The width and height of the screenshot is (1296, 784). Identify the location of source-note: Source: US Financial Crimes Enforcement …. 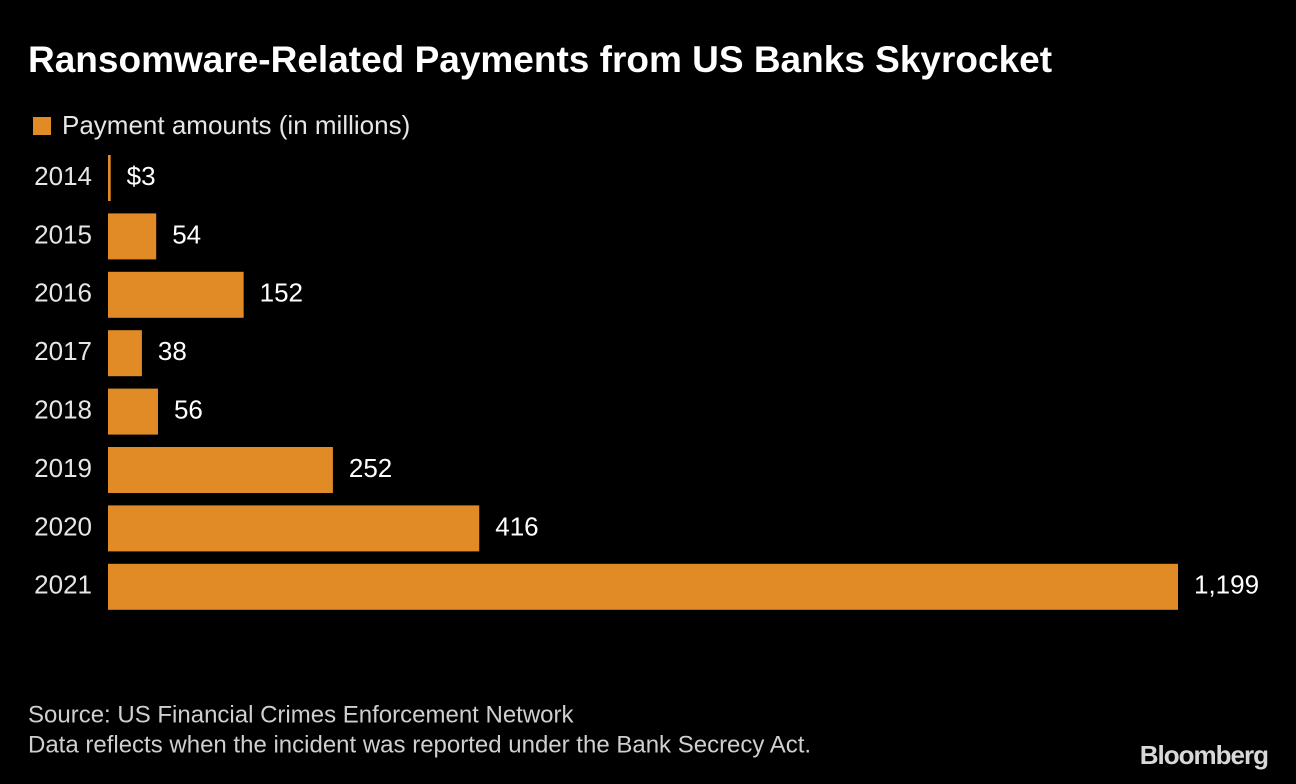
(301, 714).